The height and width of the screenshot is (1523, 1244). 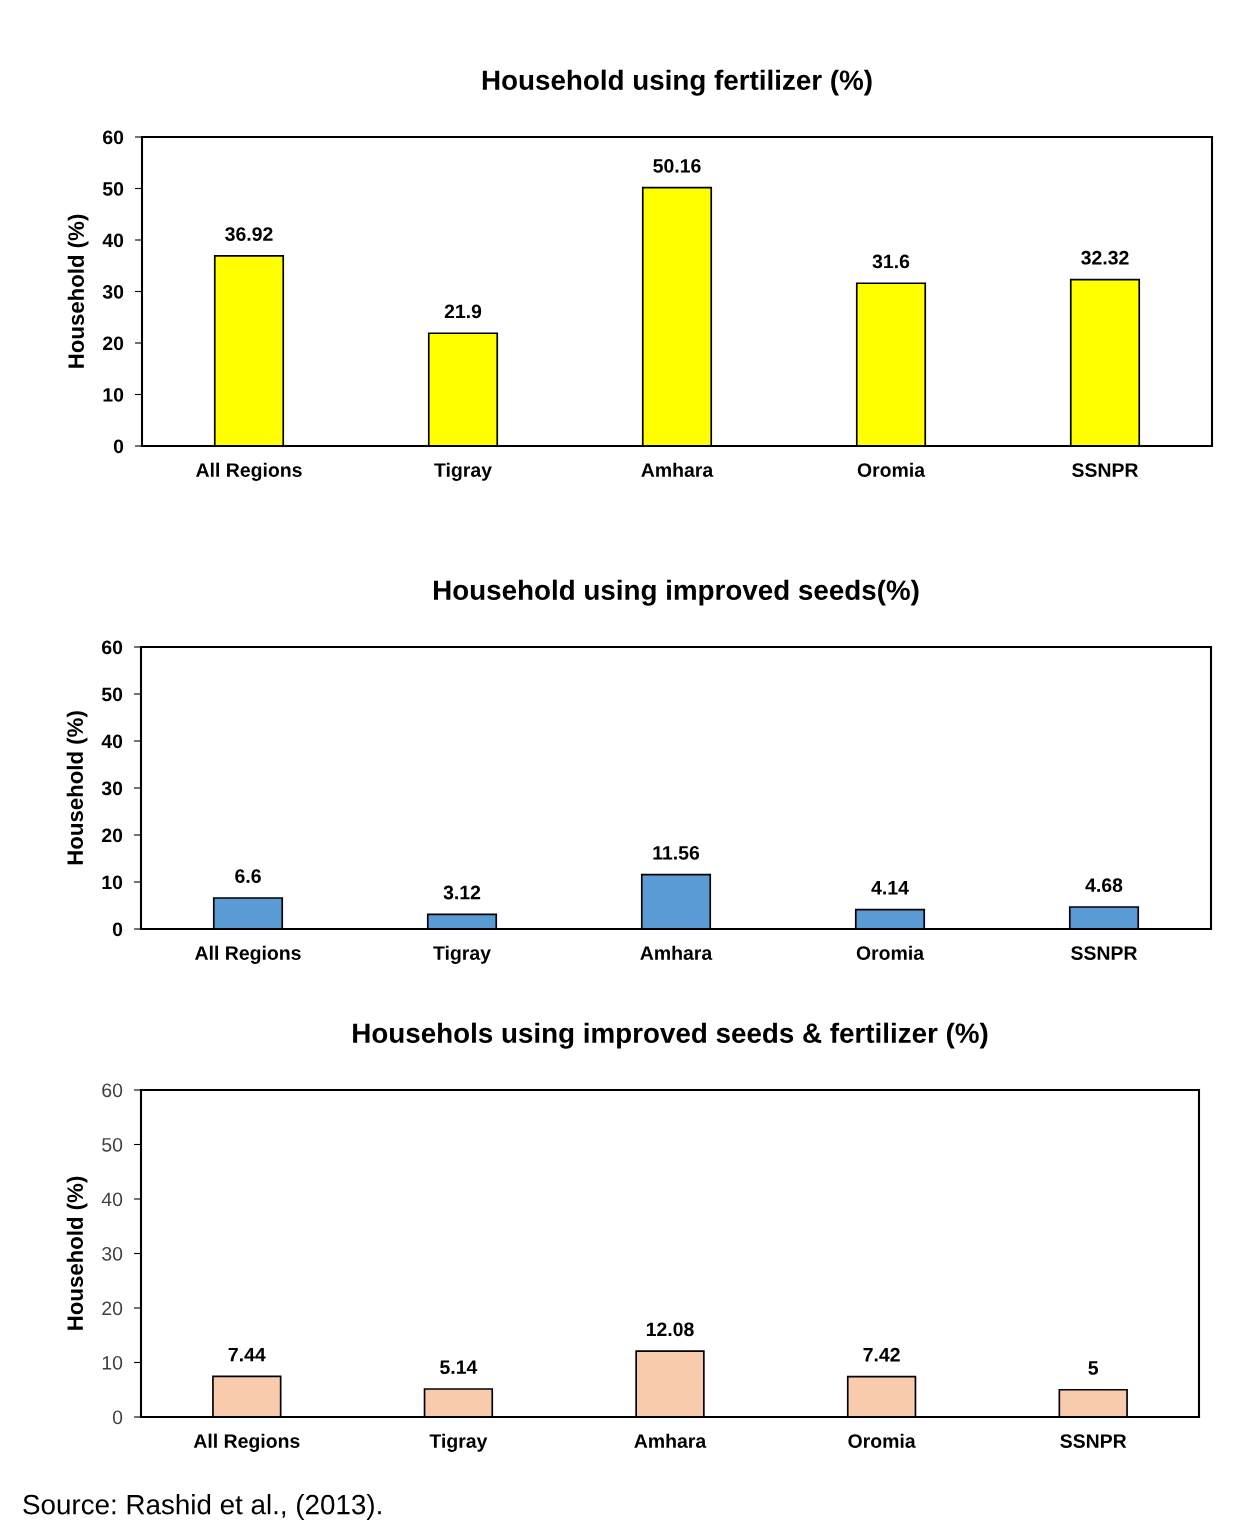 What do you see at coordinates (676, 592) in the screenshot?
I see `chart-title: Household using improved seeds(%)` at bounding box center [676, 592].